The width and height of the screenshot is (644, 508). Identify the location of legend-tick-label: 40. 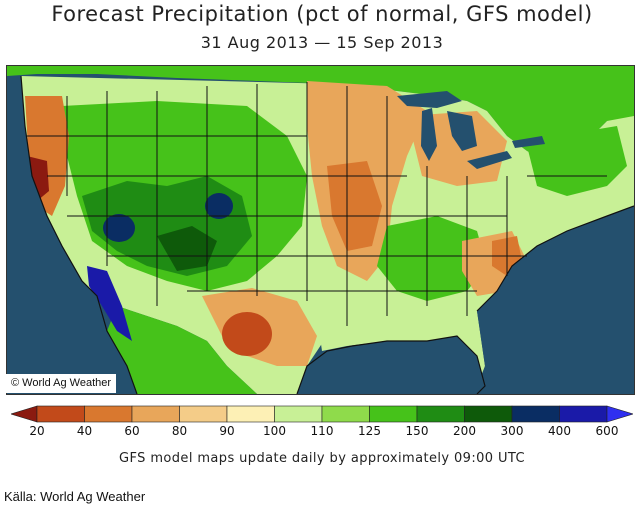
(84, 431).